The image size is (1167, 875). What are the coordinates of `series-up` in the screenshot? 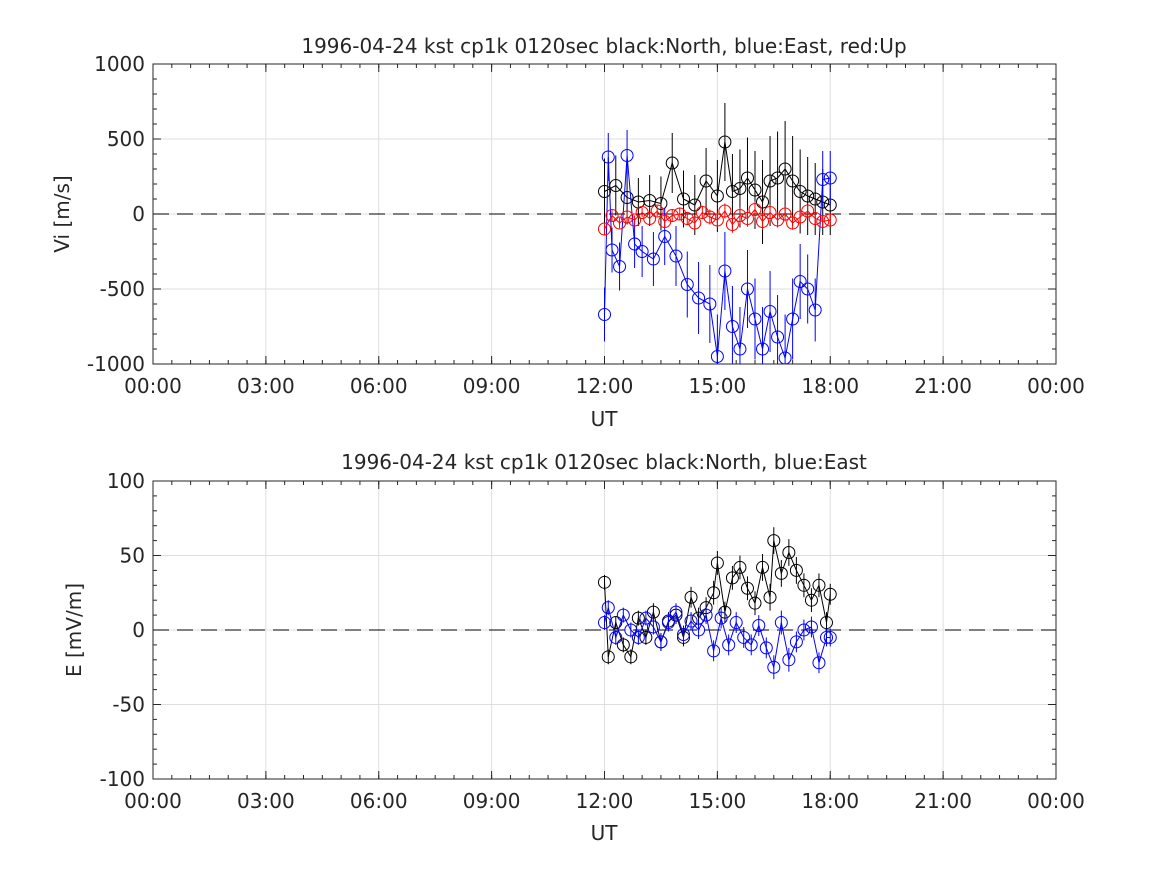 It's located at (717, 218).